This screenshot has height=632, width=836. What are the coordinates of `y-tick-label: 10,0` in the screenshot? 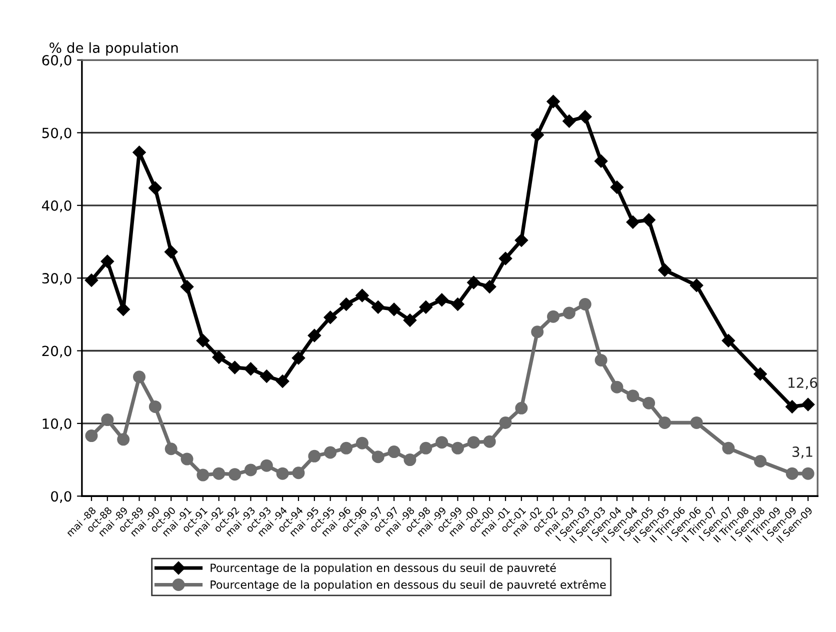 It's located at (57, 424).